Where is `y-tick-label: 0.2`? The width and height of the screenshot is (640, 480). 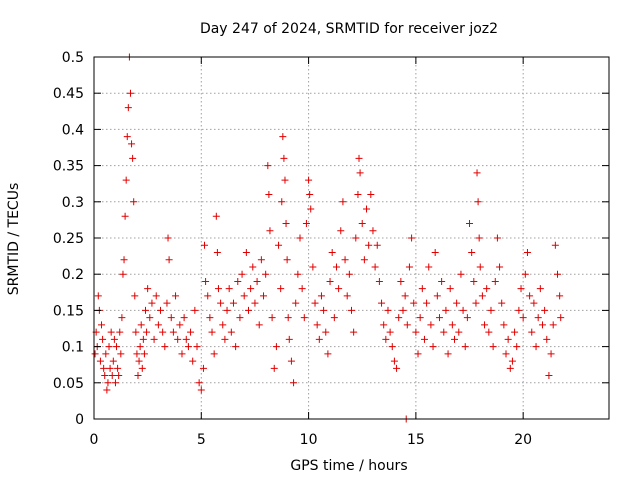
y-tick-label: 0.2 is located at coordinates (73, 275).